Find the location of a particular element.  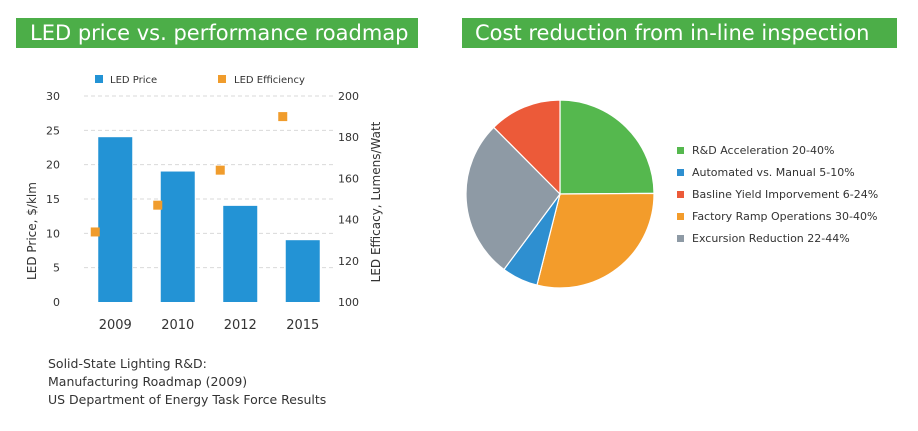

y-axis-label: LED Price, $/klm is located at coordinates (32, 231).